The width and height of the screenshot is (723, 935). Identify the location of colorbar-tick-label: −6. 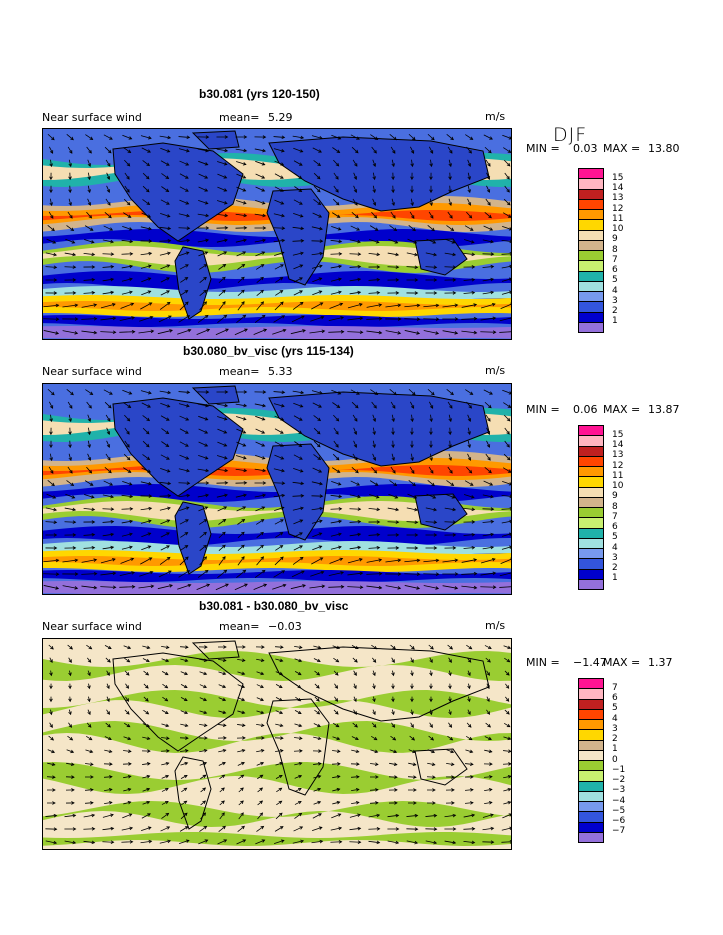
(619, 821).